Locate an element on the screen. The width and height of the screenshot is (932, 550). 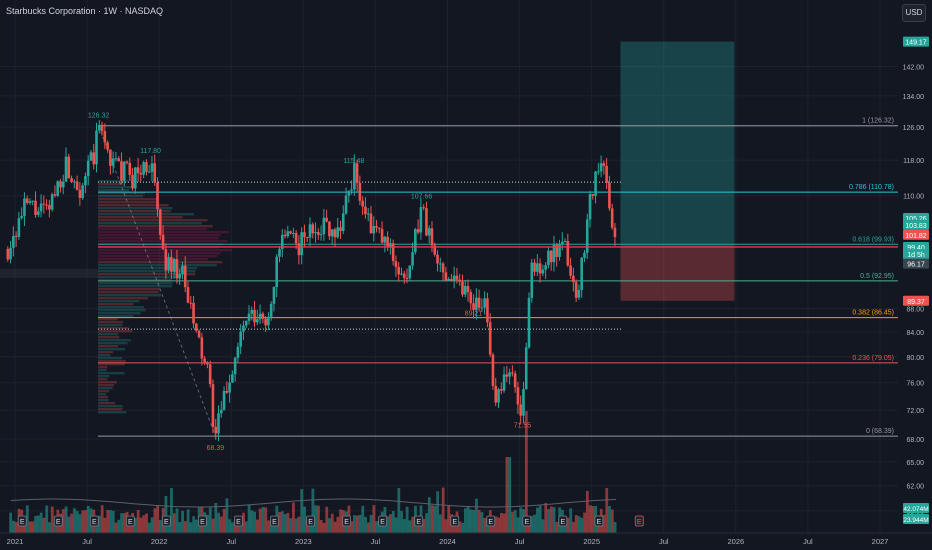
price-tick-label: 142.00 is located at coordinates (914, 68).